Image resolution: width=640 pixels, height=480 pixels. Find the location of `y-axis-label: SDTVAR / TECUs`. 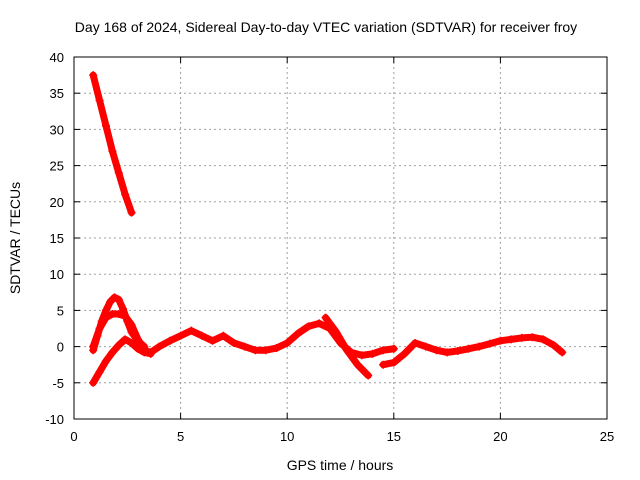

y-axis-label: SDTVAR / TECUs is located at coordinates (15, 238).